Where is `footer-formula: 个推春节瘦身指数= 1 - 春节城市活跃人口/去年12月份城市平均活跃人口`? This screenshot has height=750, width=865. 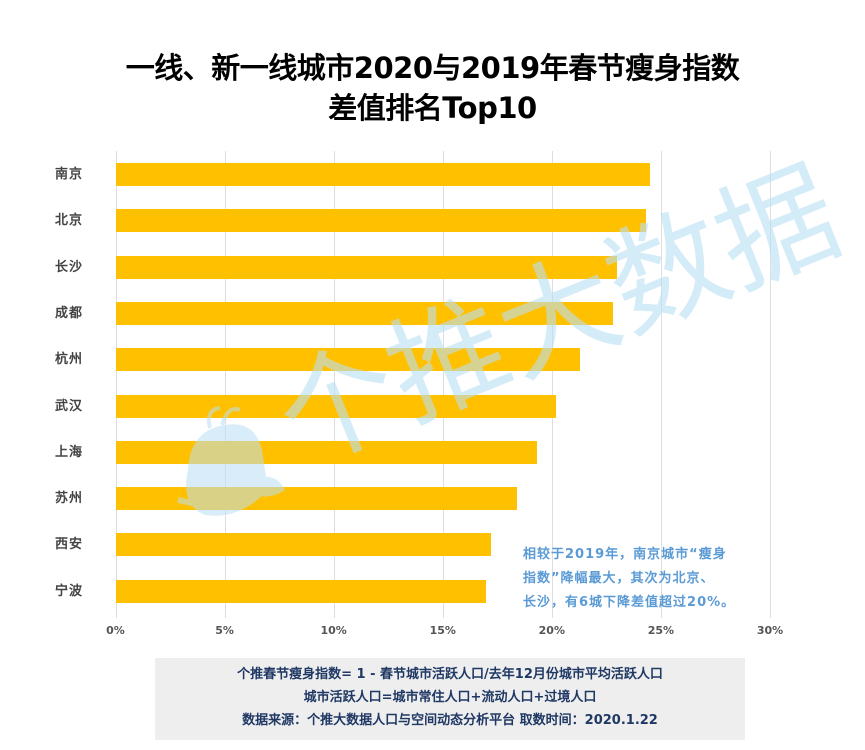
footer-formula: 个推春节瘦身指数= 1 - 春节城市活跃人口/去年12月份城市平均活跃人口 is located at coordinates (450, 674).